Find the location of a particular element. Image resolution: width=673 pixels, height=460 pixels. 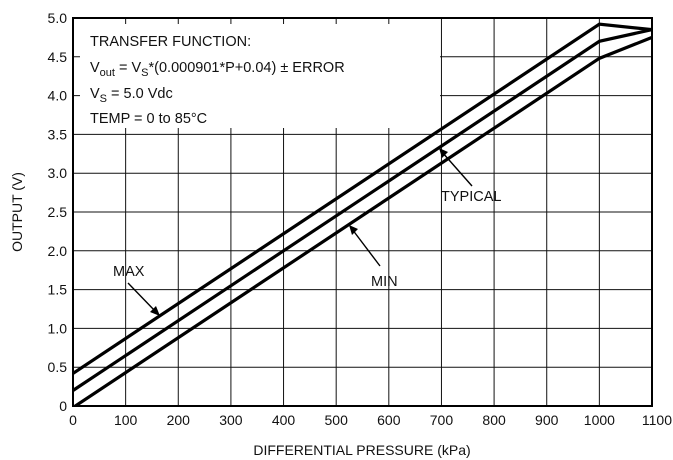

y-tick-label: 0 is located at coordinates (63, 406).